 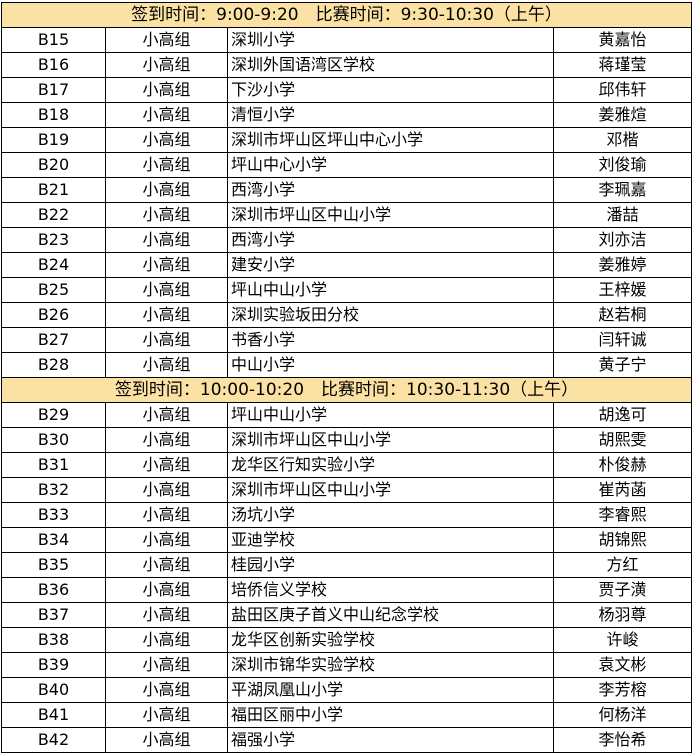 What do you see at coordinates (53, 640) in the screenshot?
I see `entry-id-cell: B38` at bounding box center [53, 640].